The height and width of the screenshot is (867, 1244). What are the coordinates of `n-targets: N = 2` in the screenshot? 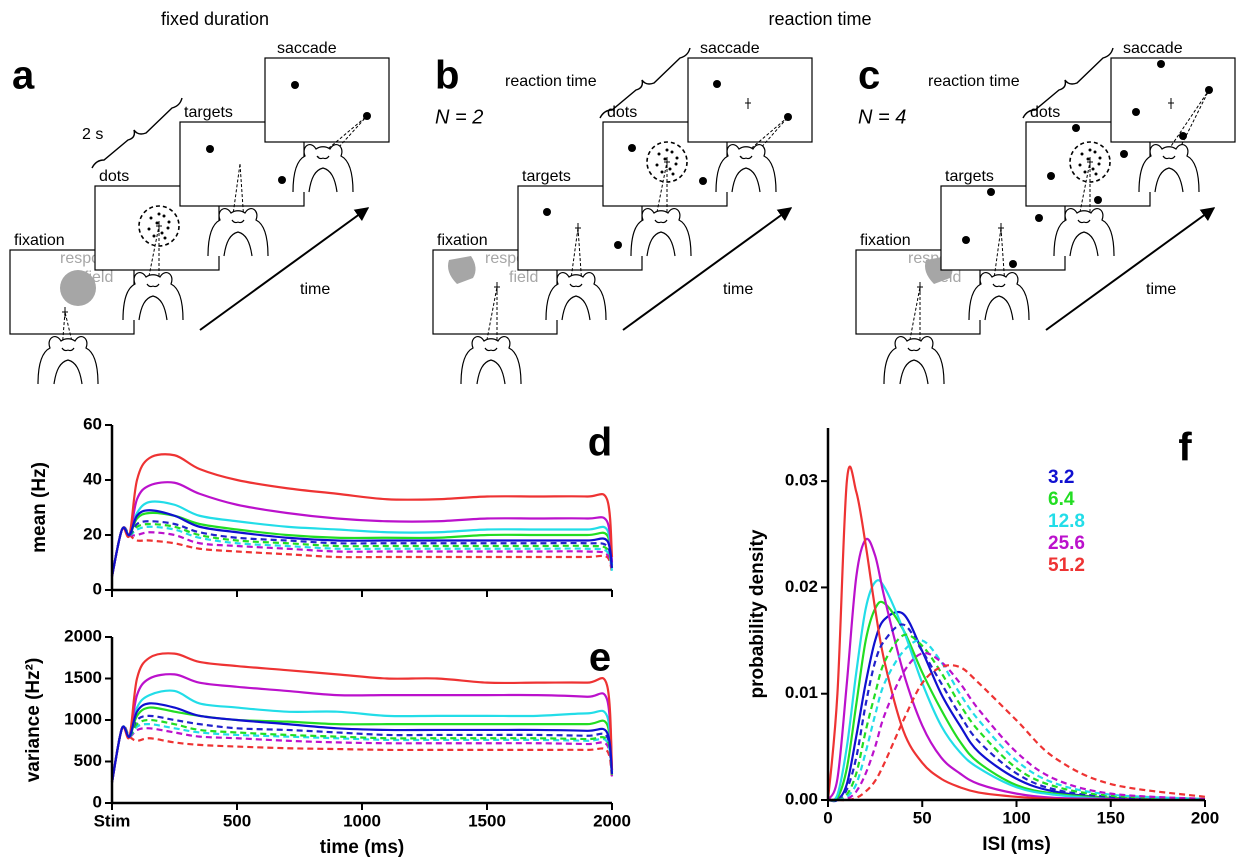 It's located at (459, 117).